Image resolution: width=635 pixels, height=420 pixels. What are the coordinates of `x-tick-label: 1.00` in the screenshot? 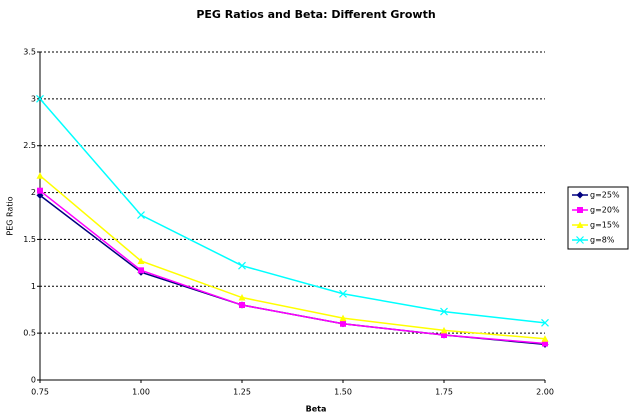 It's located at (141, 392).